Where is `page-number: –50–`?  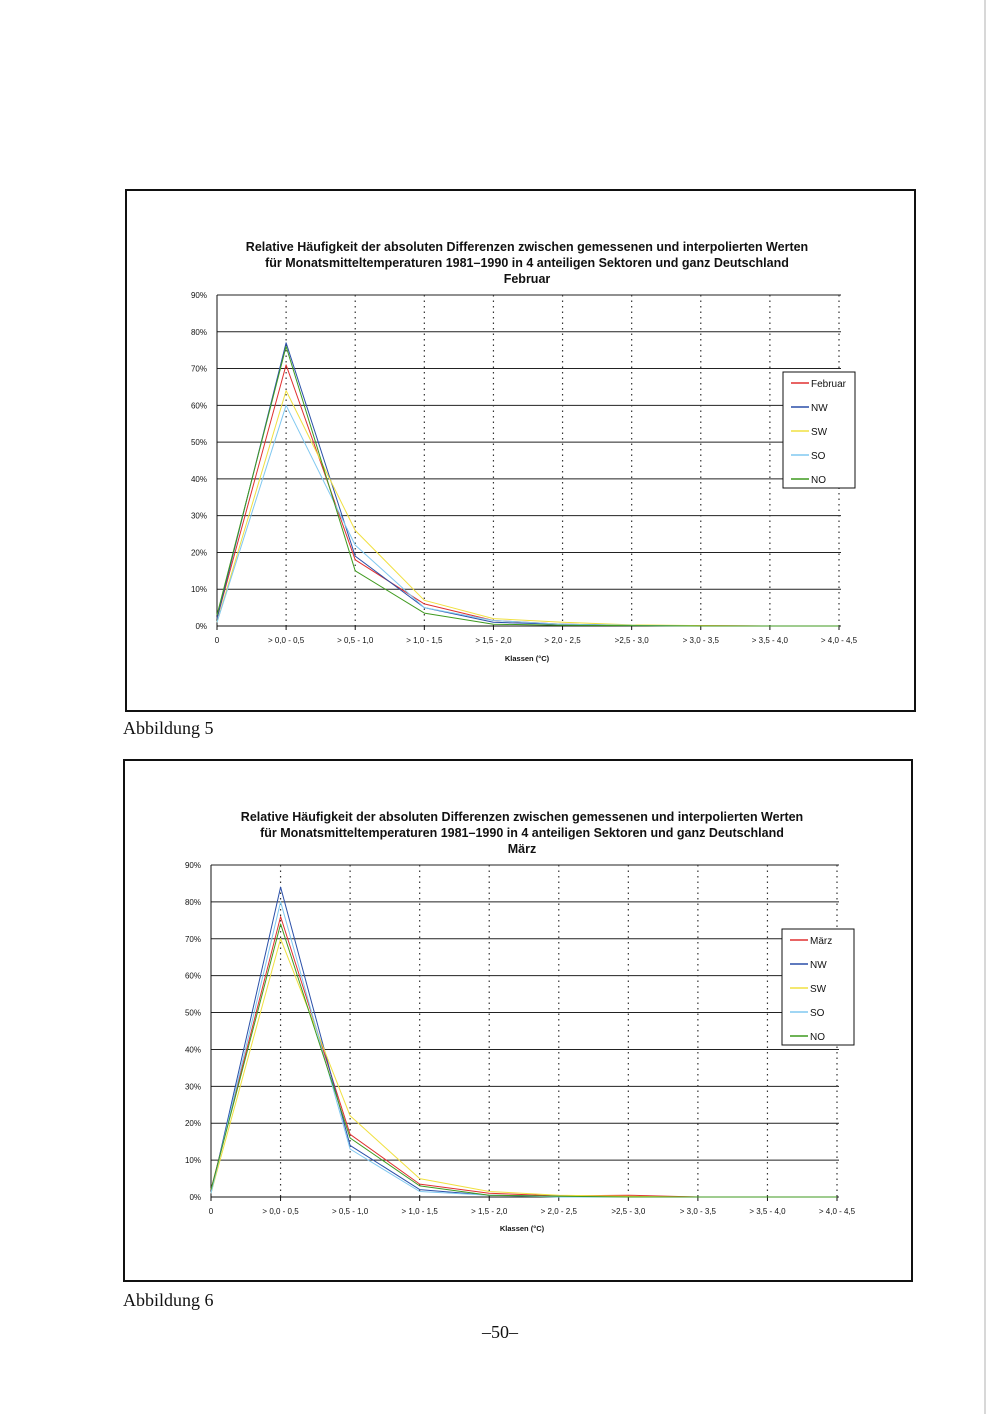
page-number: –50– is located at coordinates (500, 1332).